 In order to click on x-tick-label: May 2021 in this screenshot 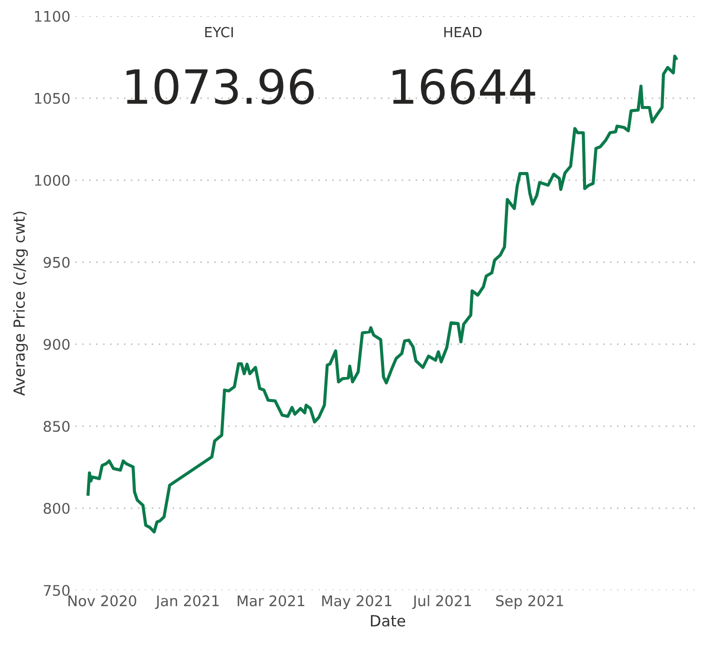, I will do `click(357, 602)`.